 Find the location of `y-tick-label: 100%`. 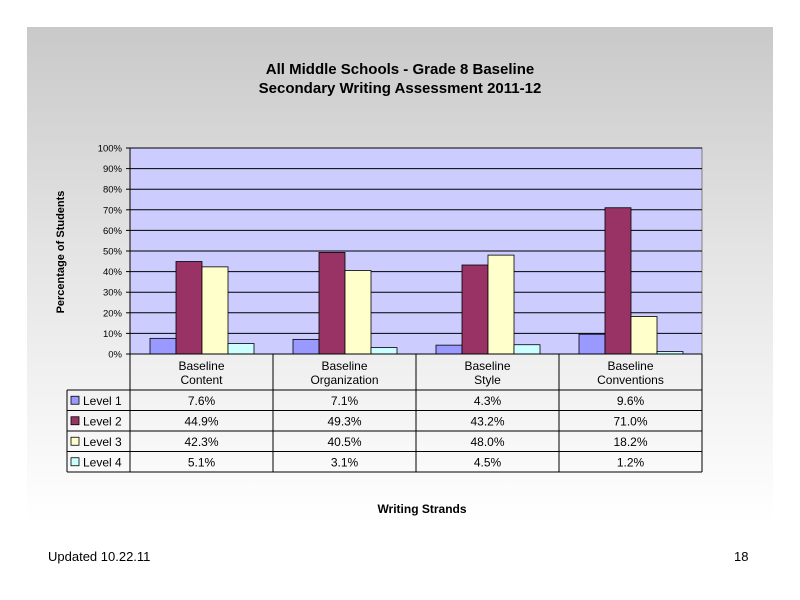

y-tick-label: 100% is located at coordinates (110, 149).